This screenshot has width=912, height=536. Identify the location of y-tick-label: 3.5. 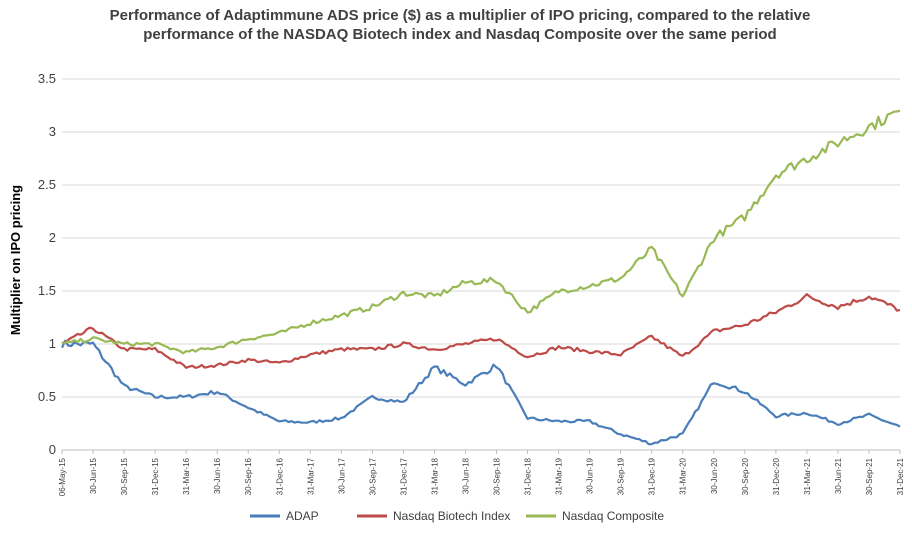
(47, 78).